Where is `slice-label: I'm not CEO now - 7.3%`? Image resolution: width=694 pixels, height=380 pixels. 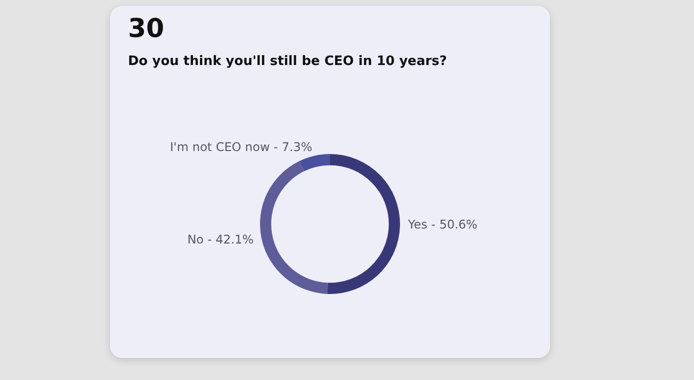 slice-label: I'm not CEO now - 7.3% is located at coordinates (241, 147).